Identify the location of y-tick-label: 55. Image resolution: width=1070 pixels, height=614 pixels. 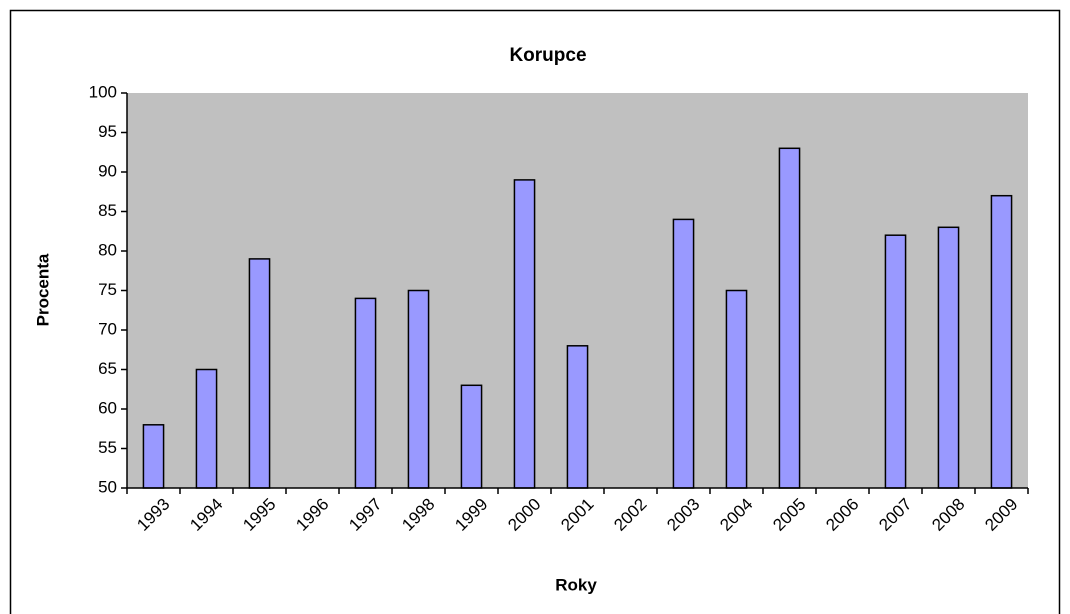
(107, 447).